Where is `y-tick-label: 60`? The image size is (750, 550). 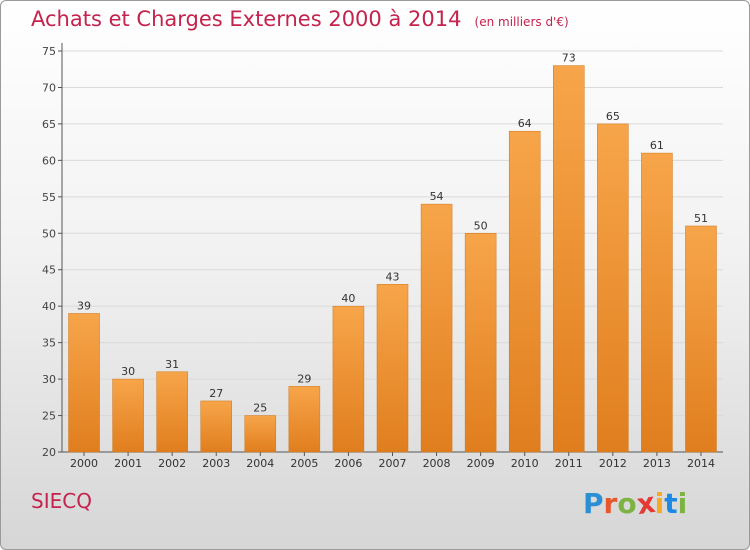 y-tick-label: 60 is located at coordinates (49, 160).